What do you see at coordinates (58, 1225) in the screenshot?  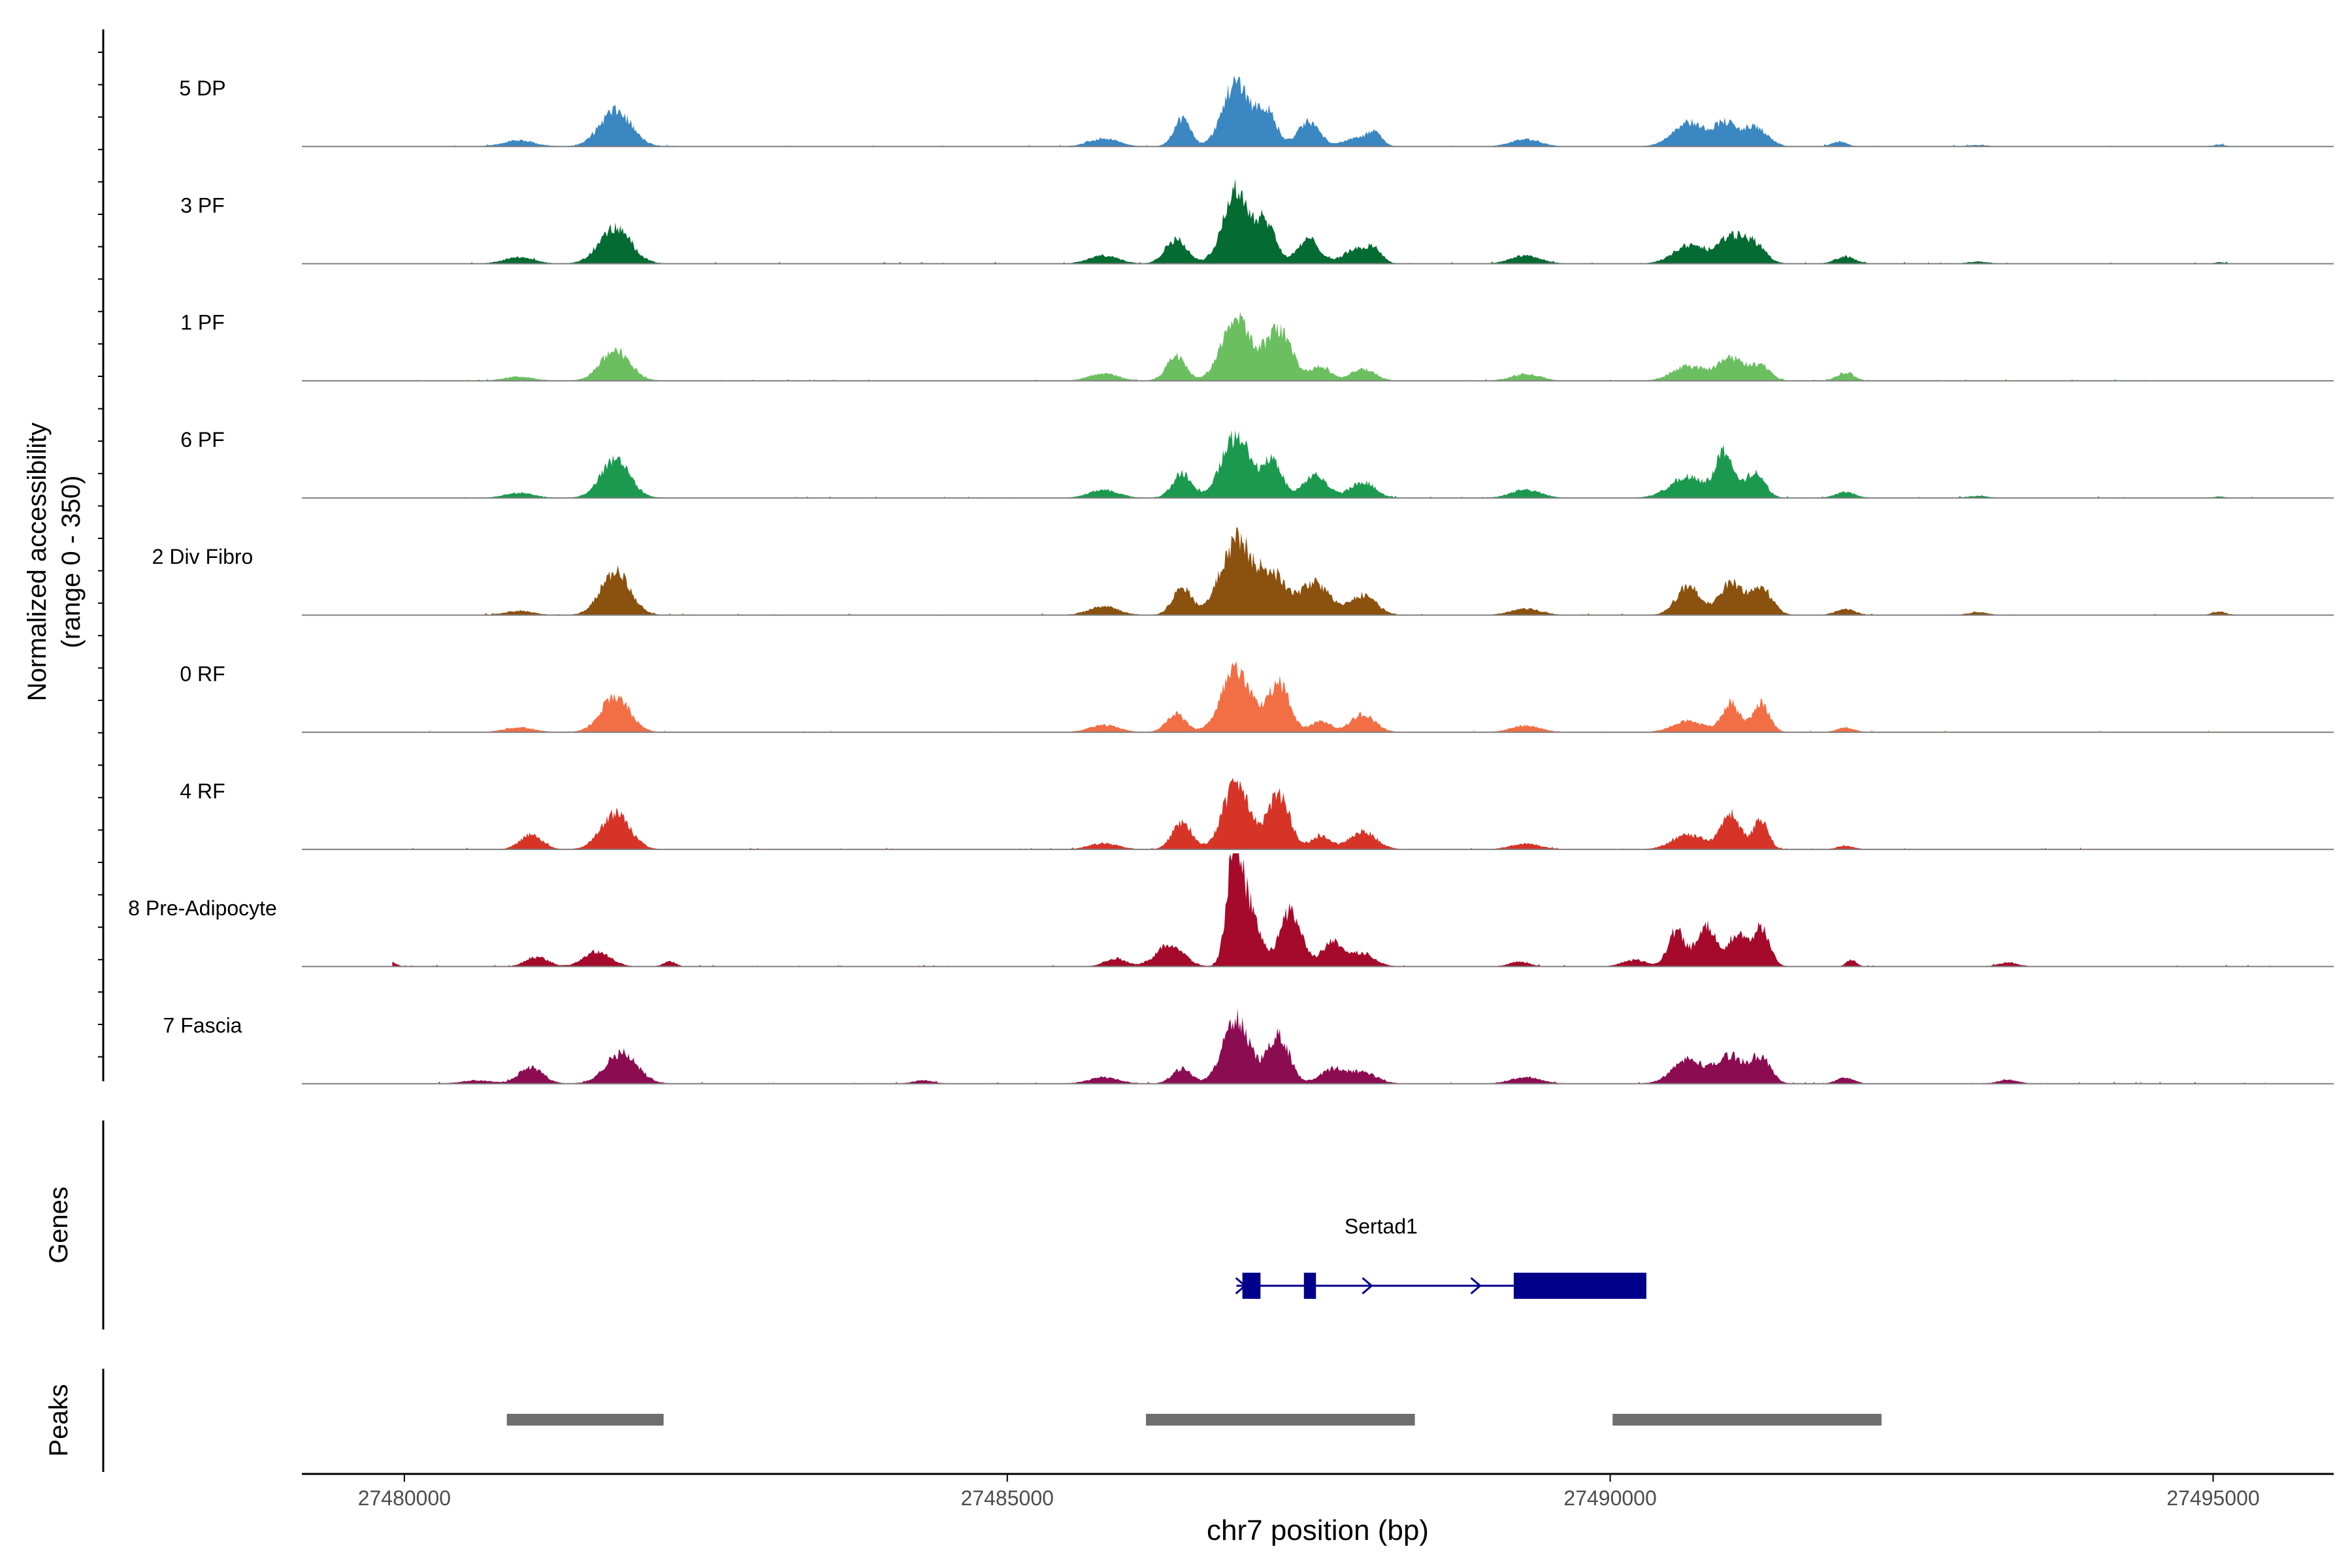 I see `genes-panel-title: Genes` at bounding box center [58, 1225].